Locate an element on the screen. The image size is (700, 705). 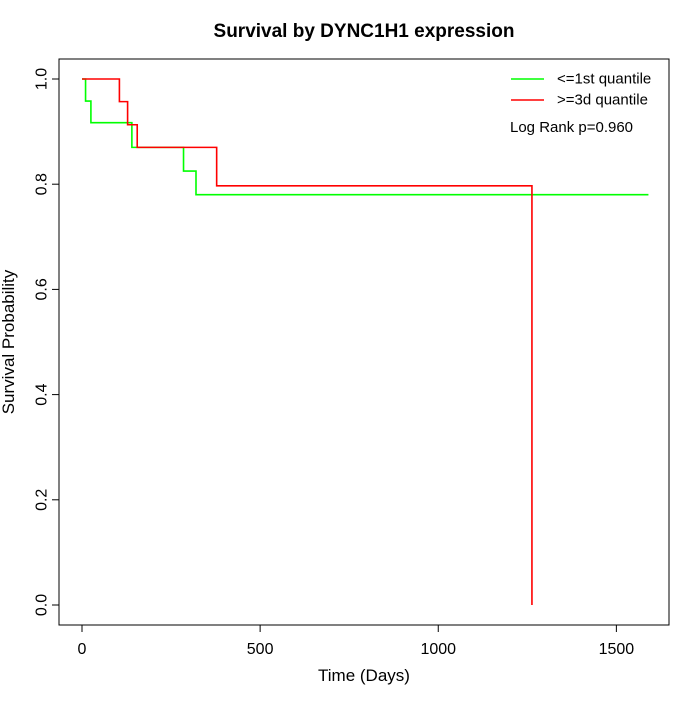
x-tick-label: 0 is located at coordinates (82, 649).